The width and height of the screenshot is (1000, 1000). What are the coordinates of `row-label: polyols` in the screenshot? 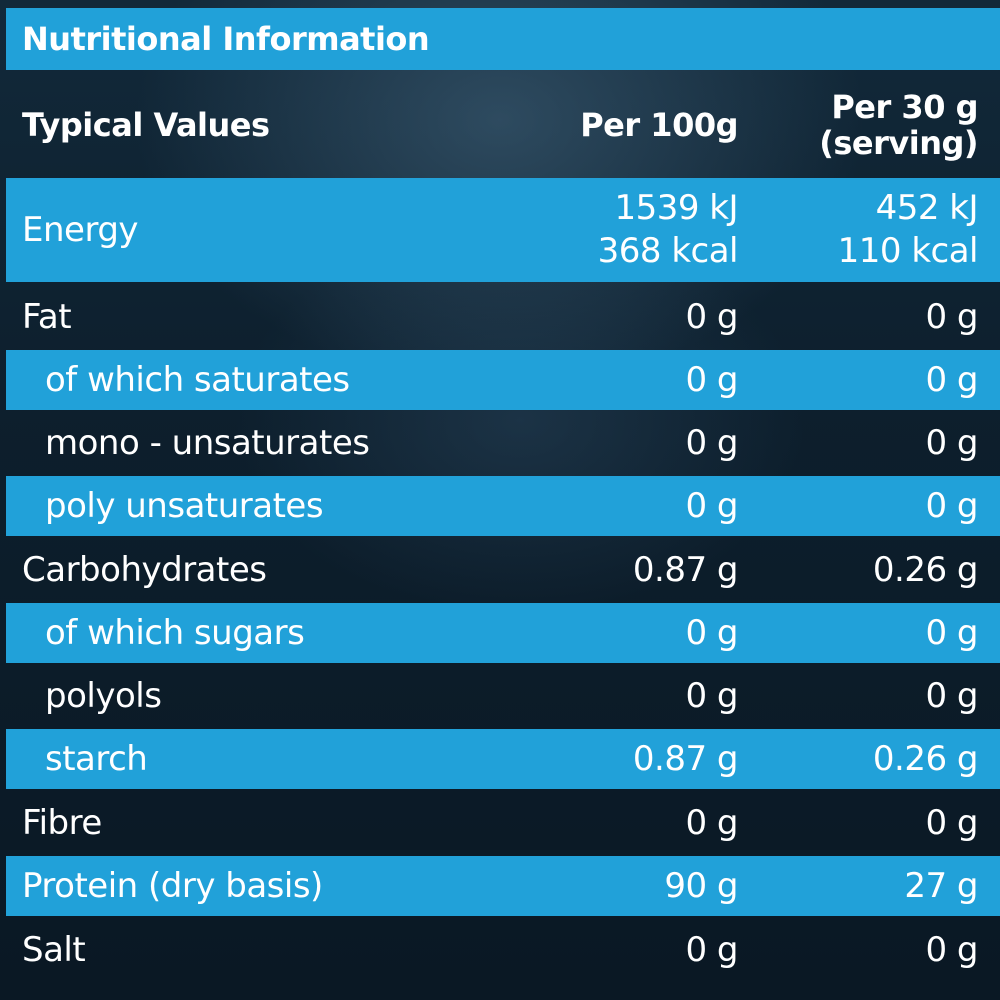 It's located at (103, 696).